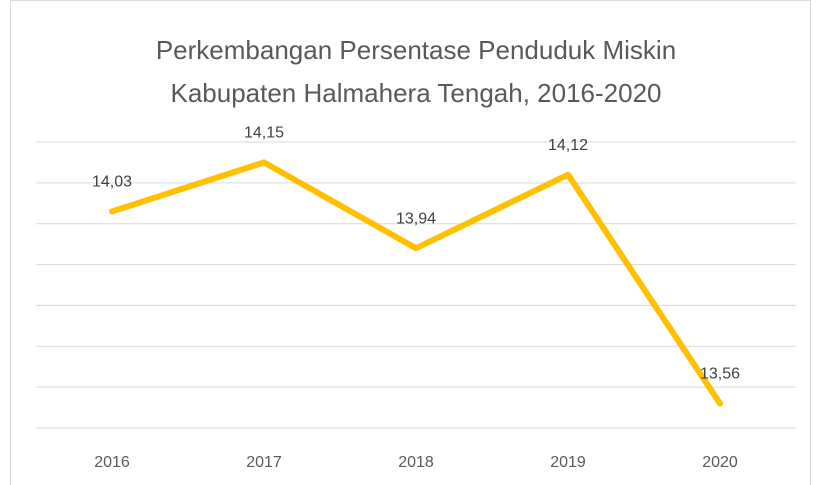 The height and width of the screenshot is (485, 816). Describe the element at coordinates (112, 182) in the screenshot. I see `data-label: 14,03` at that location.